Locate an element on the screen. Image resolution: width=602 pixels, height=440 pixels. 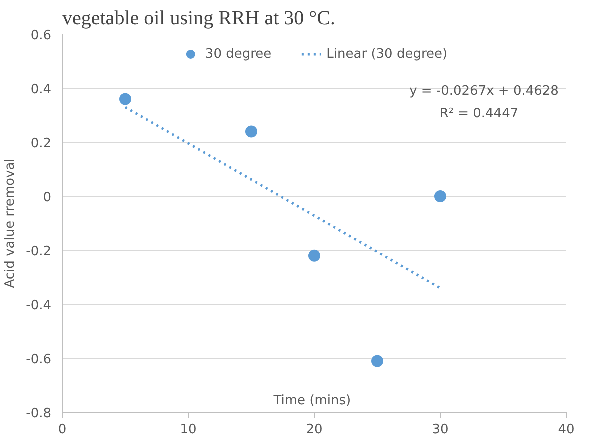
y-tick-label: -0.2 is located at coordinates (39, 252).